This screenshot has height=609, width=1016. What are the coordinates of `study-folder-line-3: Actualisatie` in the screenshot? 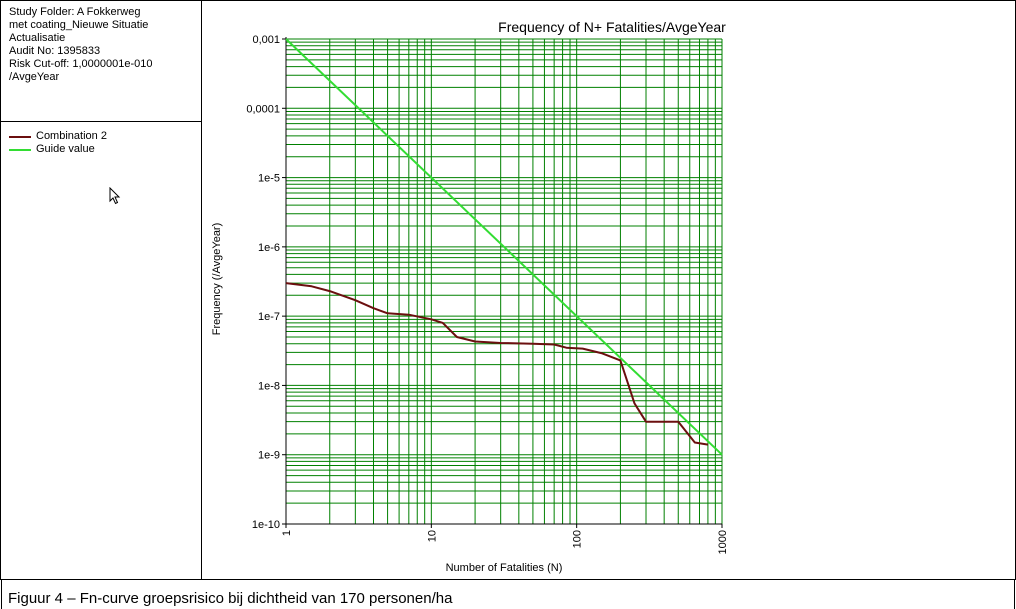 It's located at (37, 38).